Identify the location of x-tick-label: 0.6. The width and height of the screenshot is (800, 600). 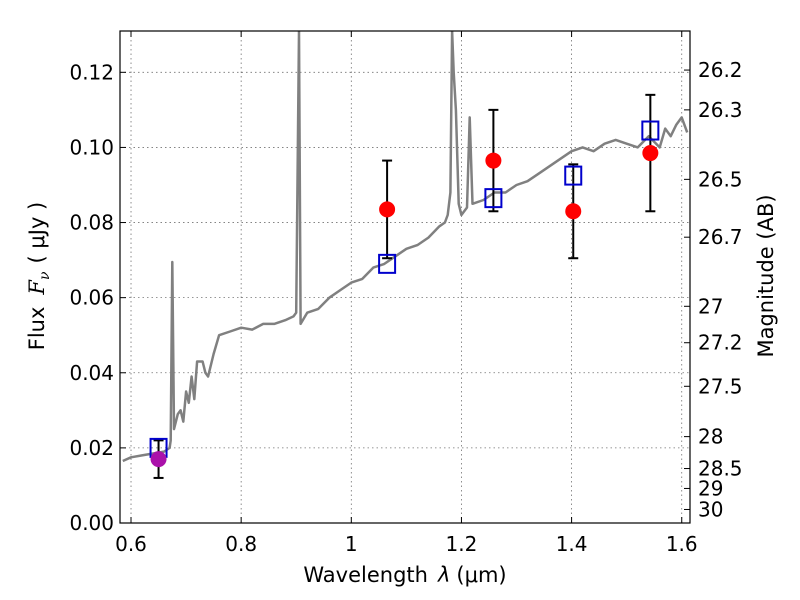
(131, 544).